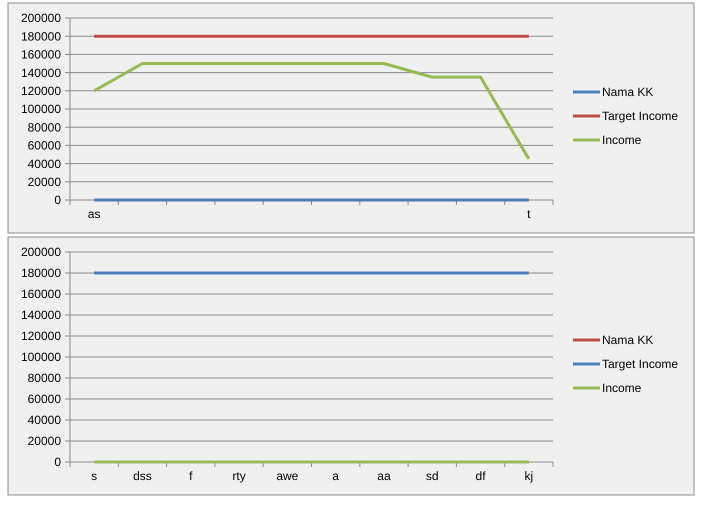  What do you see at coordinates (142, 476) in the screenshot?
I see `x-tick-label: dss` at bounding box center [142, 476].